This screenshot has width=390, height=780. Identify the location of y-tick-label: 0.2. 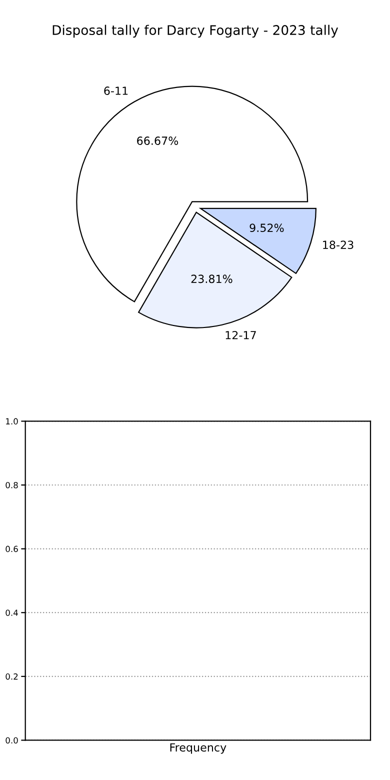
(12, 676).